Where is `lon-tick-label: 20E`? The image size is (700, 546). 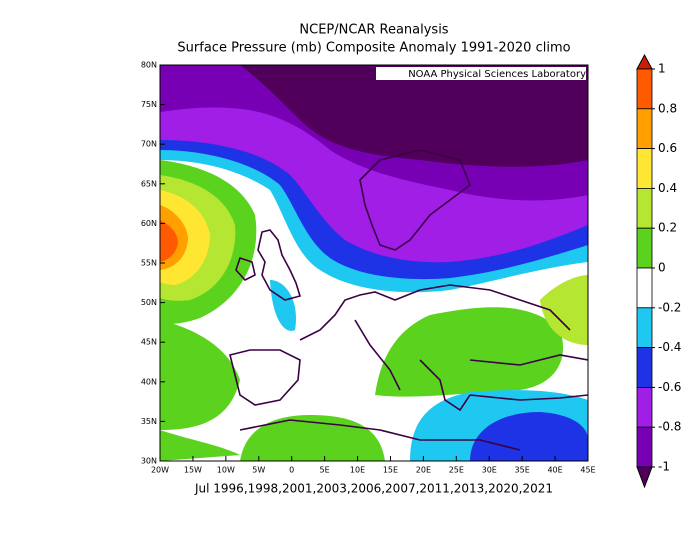 lon-tick-label: 20E is located at coordinates (423, 470).